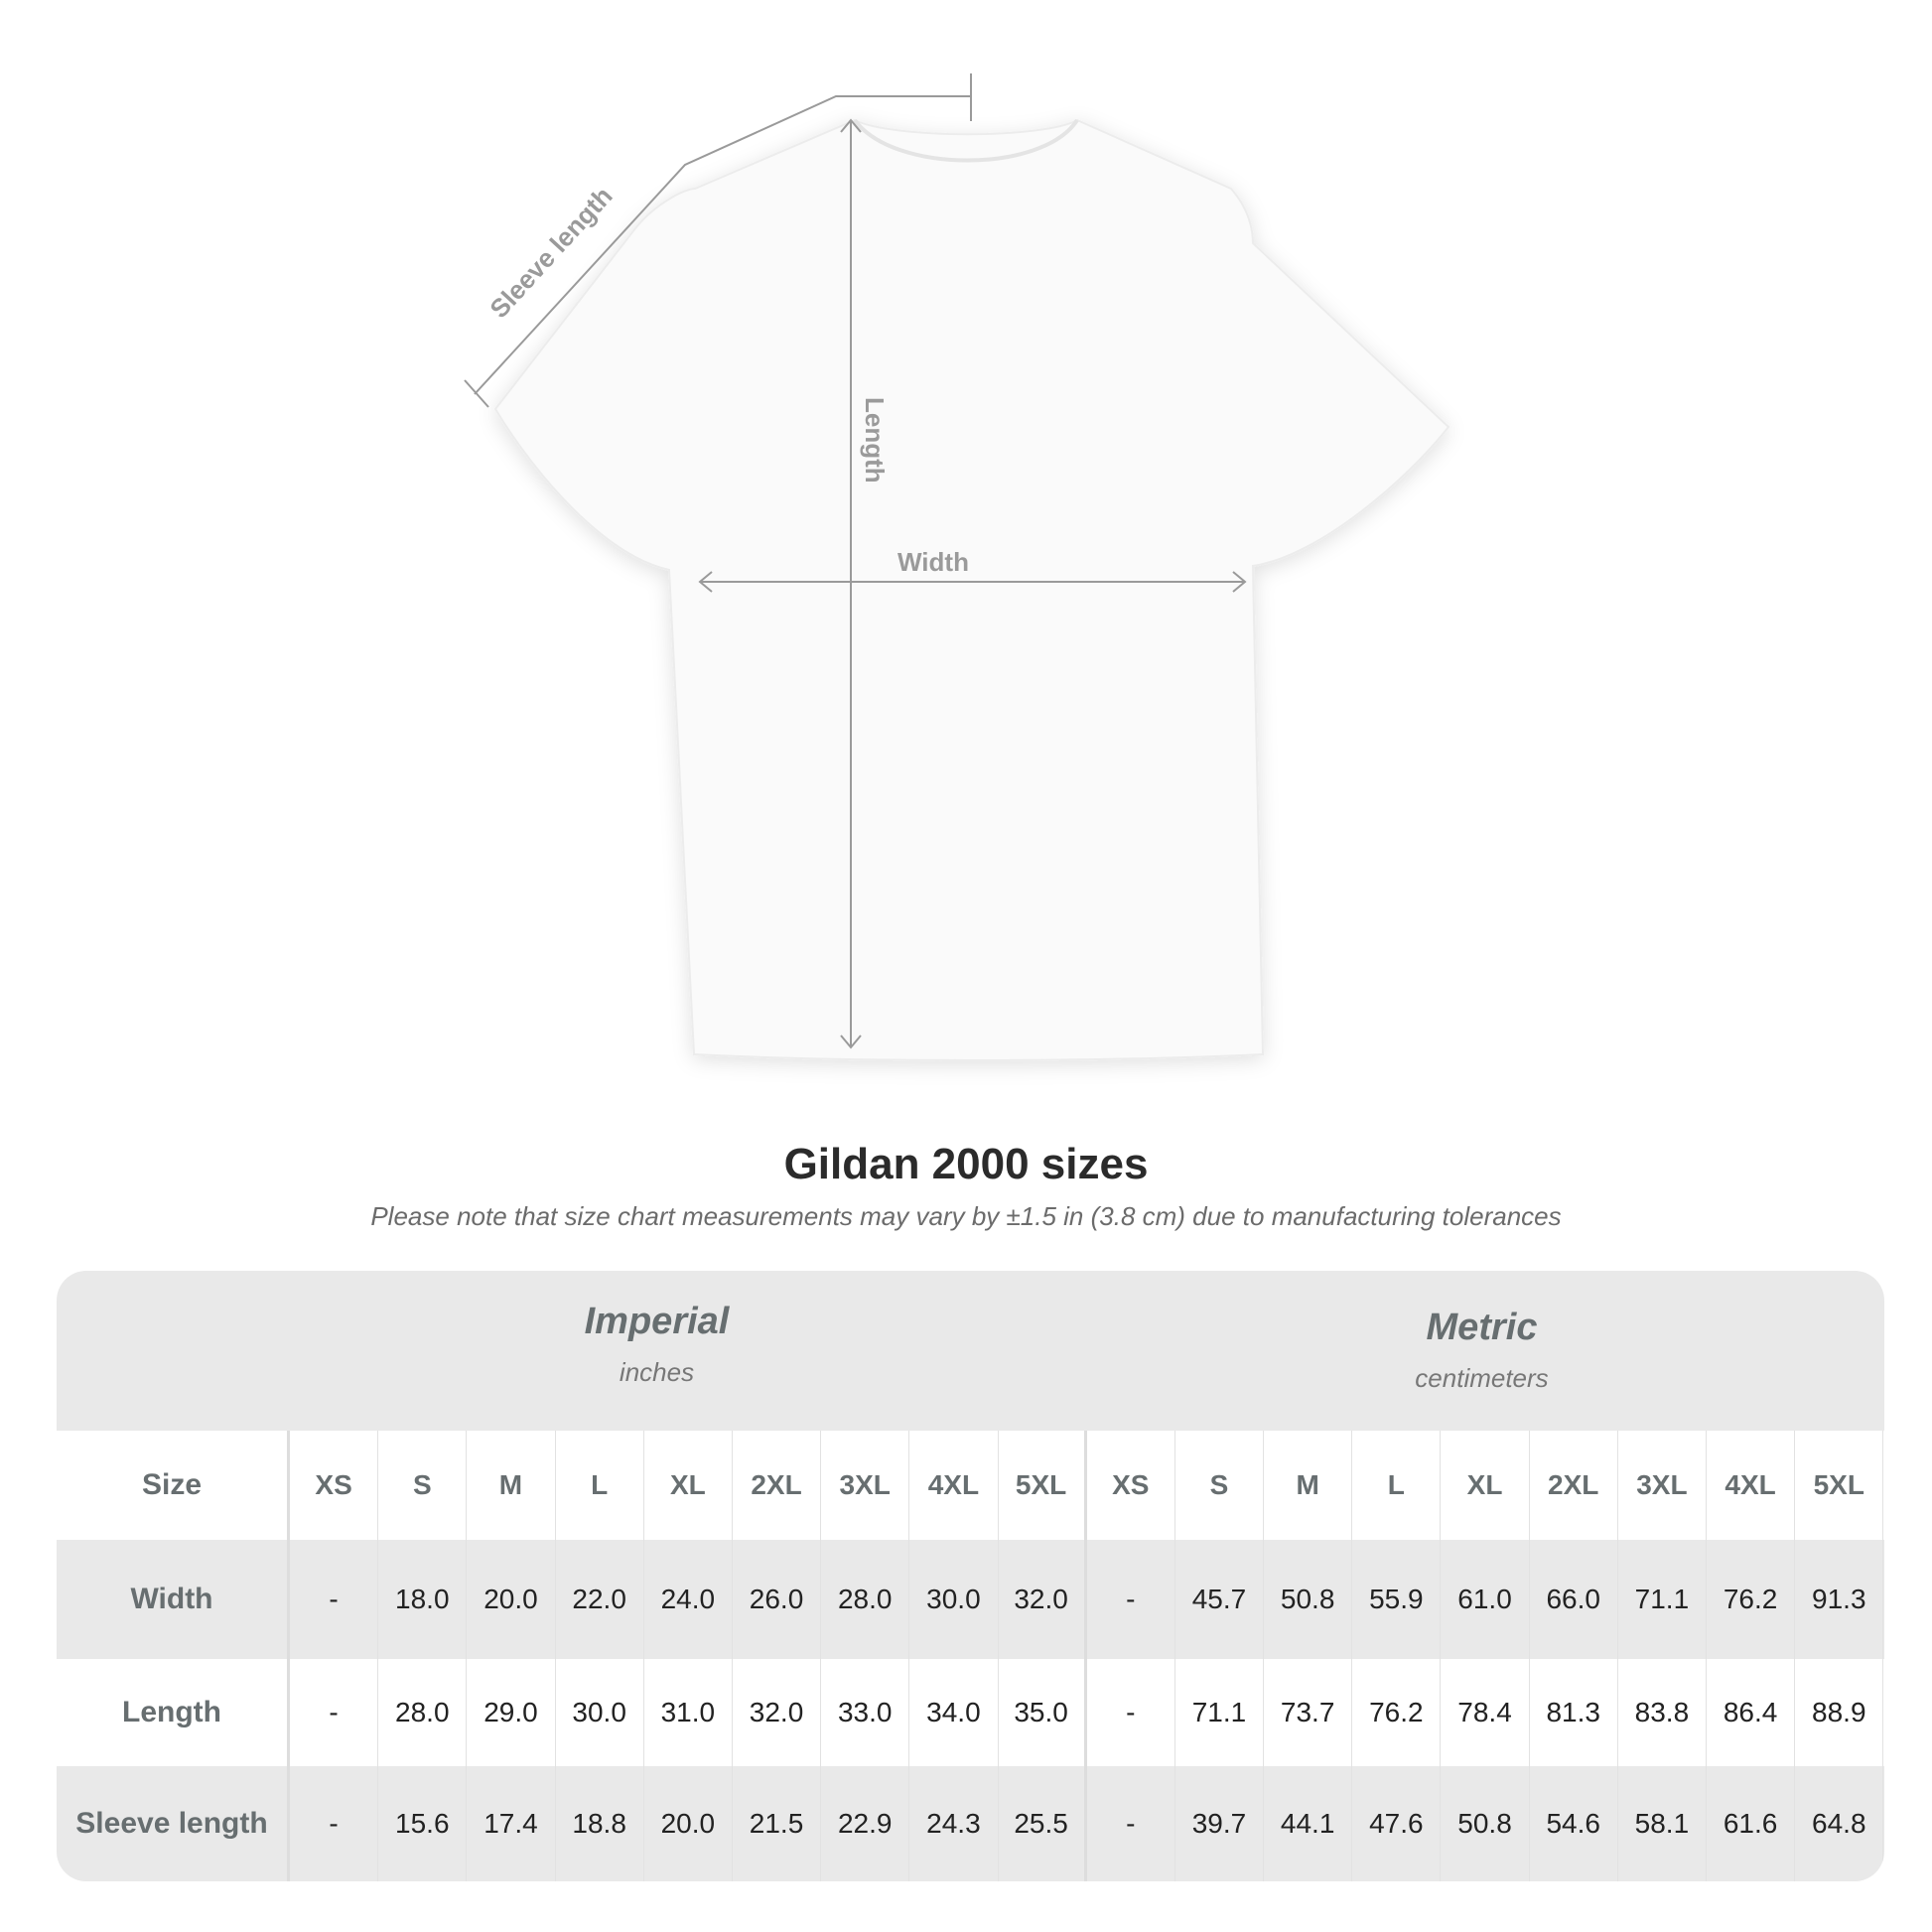 Image resolution: width=1932 pixels, height=1932 pixels. I want to click on metric-header: Metric centimeters, so click(1481, 1350).